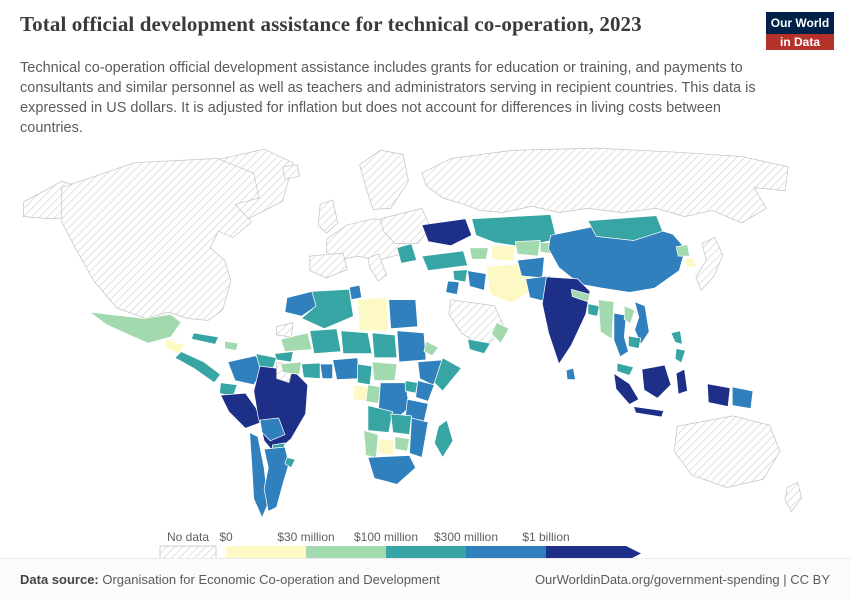 The width and height of the screenshot is (850, 600). Describe the element at coordinates (401, 424) in the screenshot. I see `region-zambia` at that location.